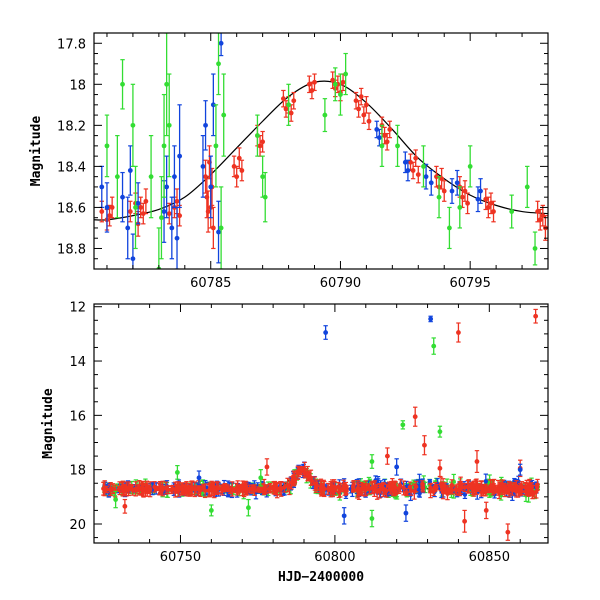  Describe the element at coordinates (77, 85) in the screenshot. I see `y-tick-label: 18` at that location.